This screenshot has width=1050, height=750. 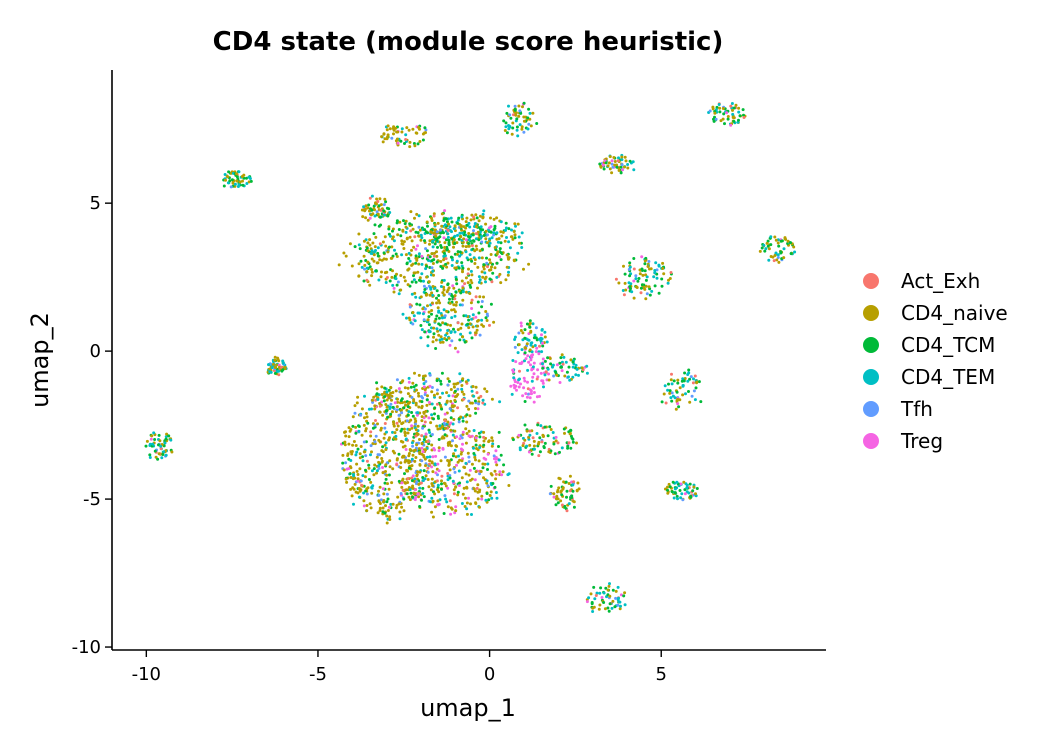 What do you see at coordinates (871, 345) in the screenshot?
I see `legend-swatch` at bounding box center [871, 345].